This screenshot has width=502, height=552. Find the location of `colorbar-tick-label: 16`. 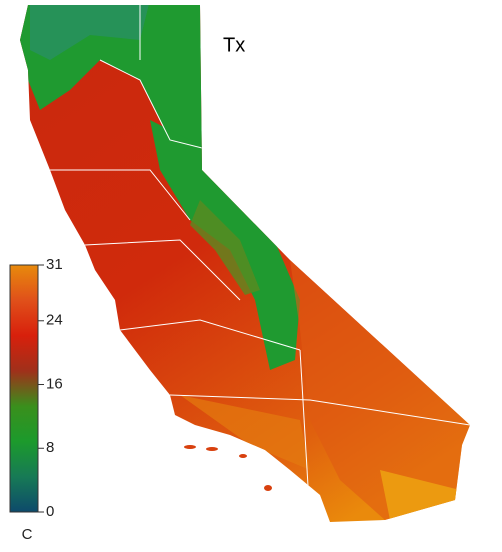

colorbar-tick-label: 16 is located at coordinates (54, 383).